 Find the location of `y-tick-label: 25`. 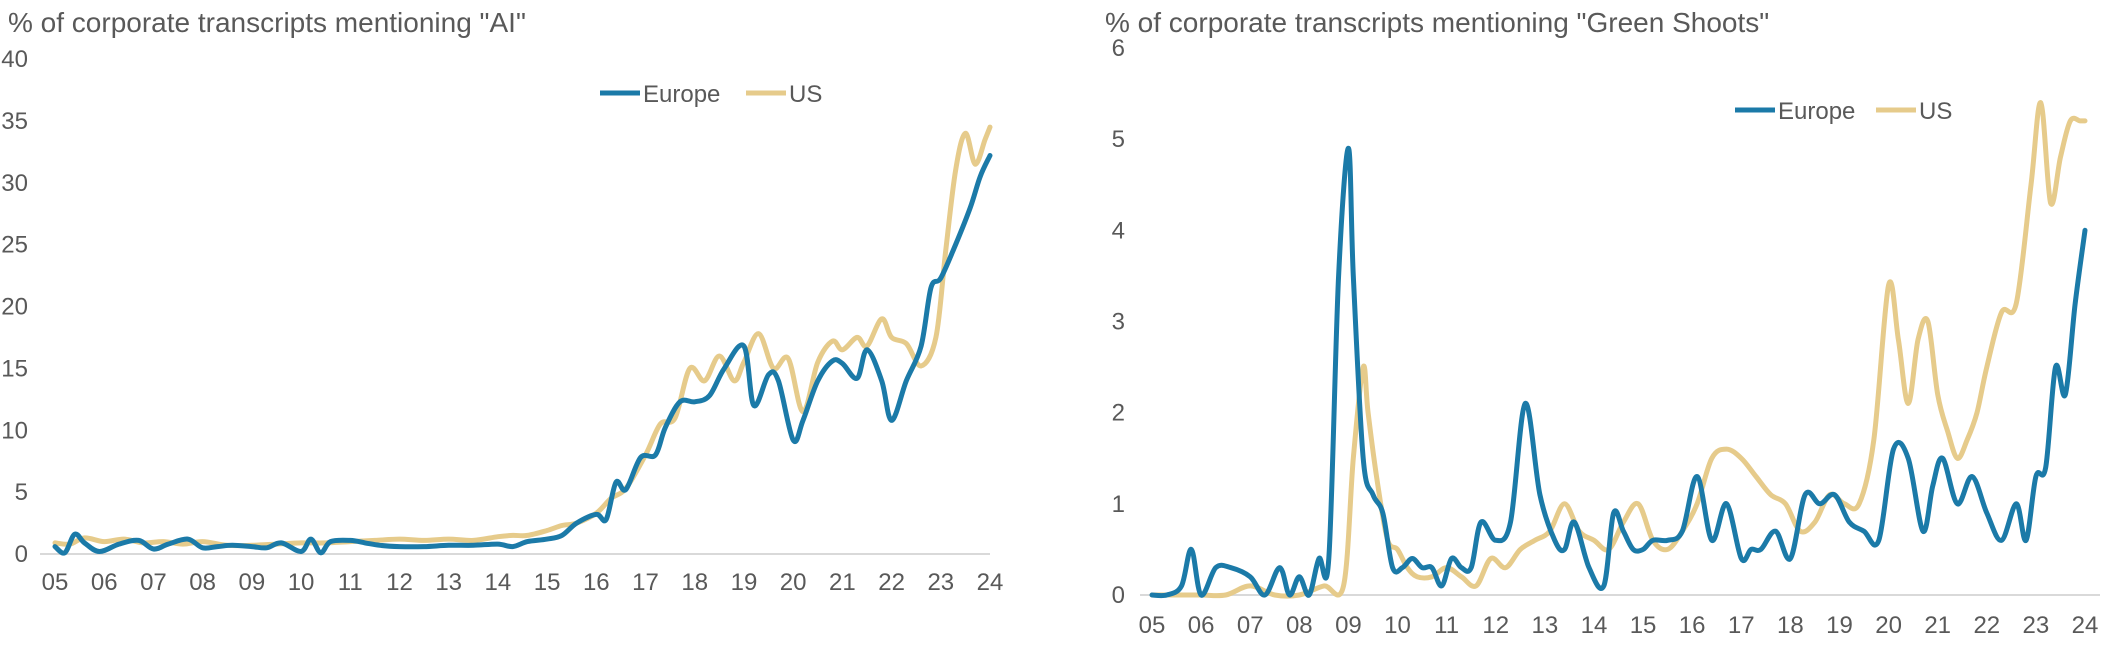

y-tick-label: 25 is located at coordinates (14, 245).